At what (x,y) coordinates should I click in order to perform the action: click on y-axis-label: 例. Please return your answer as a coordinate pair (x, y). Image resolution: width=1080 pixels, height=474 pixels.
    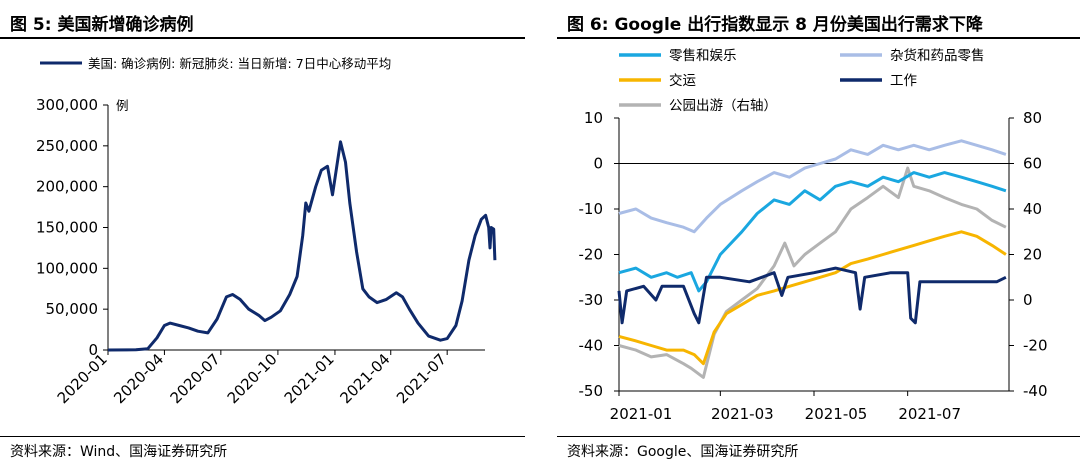
    Looking at the image, I should click on (122, 105).